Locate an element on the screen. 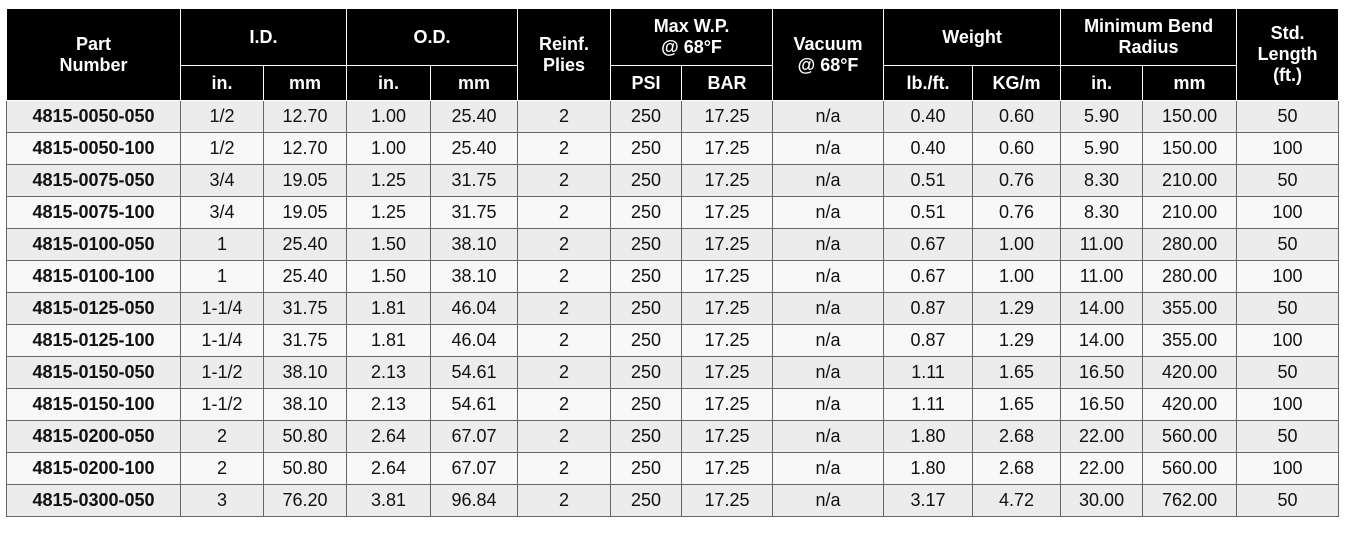 Image resolution: width=1350 pixels, height=533 pixels. part-number: 4815-0150-100 is located at coordinates (93, 404).